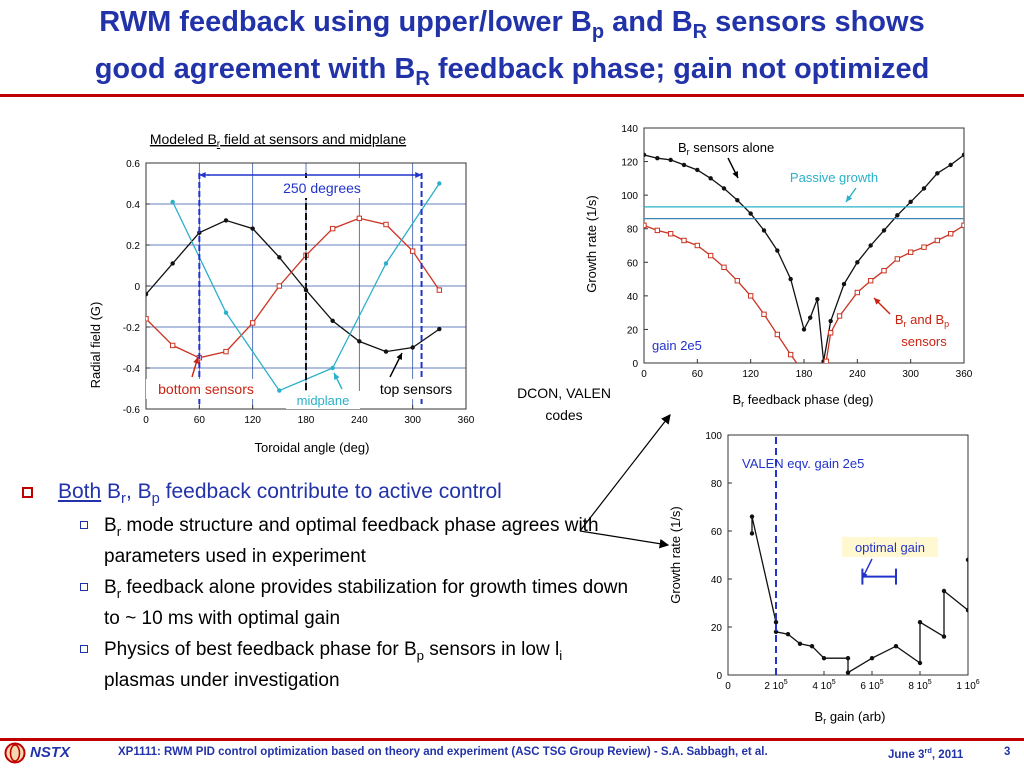 The height and width of the screenshot is (768, 1024). I want to click on x-tick-label: 8 105, so click(919, 685).